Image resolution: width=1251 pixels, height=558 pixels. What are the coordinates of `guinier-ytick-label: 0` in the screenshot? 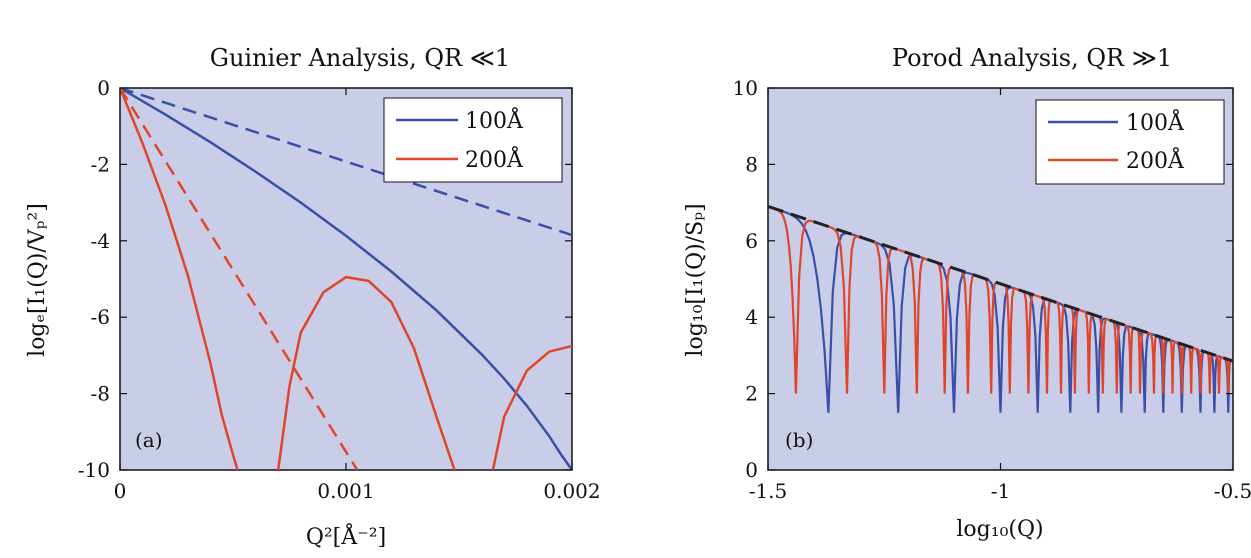 It's located at (103, 88).